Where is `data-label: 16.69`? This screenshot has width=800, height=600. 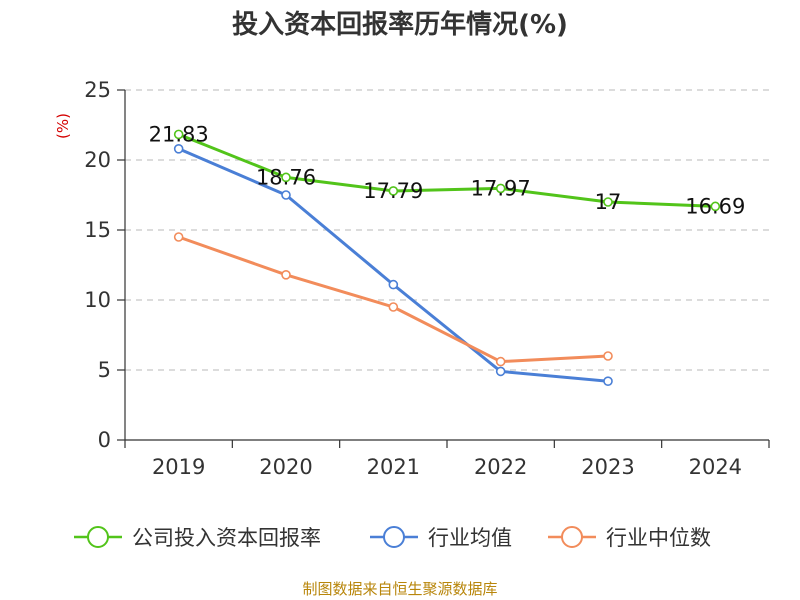
data-label: 16.69 is located at coordinates (715, 206).